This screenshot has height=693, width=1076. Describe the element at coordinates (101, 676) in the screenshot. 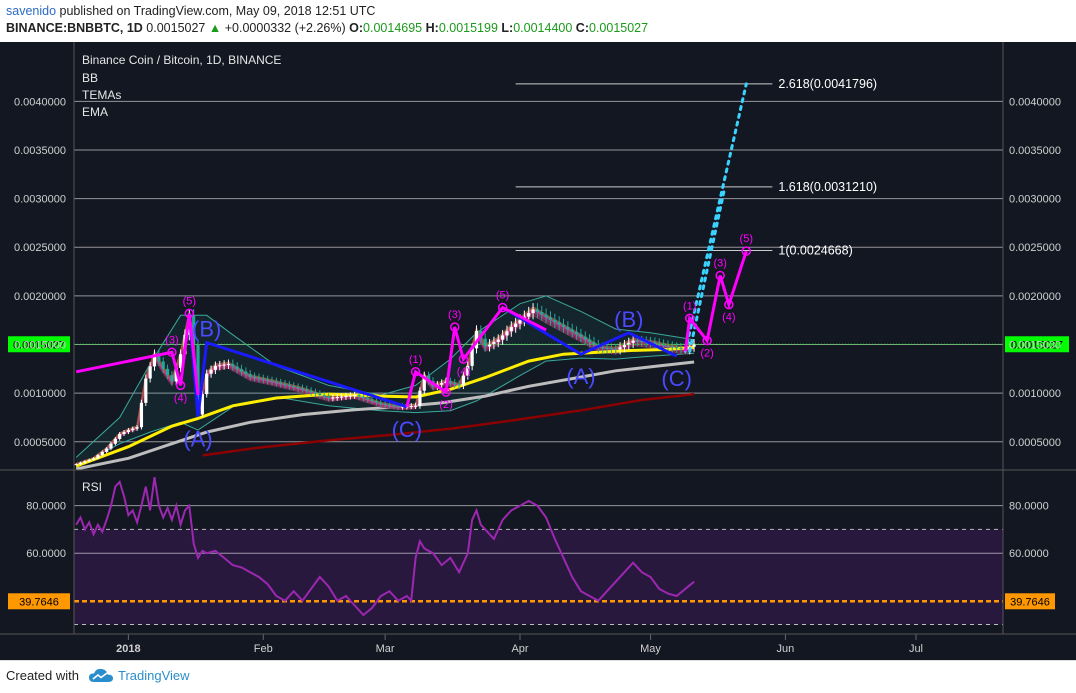

I see `tradingview-cloud-icon` at that location.